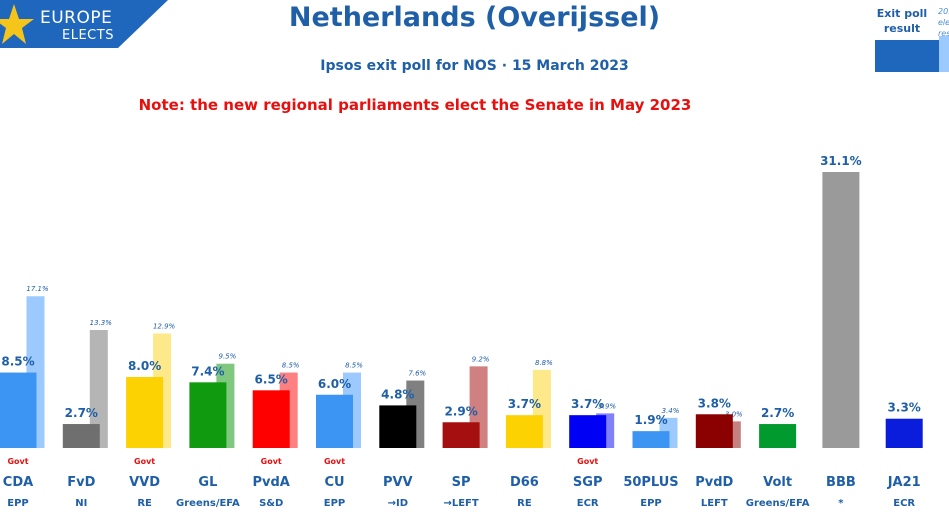  What do you see at coordinates (144, 461) in the screenshot?
I see `govt-marker-vvd: Govt` at bounding box center [144, 461].